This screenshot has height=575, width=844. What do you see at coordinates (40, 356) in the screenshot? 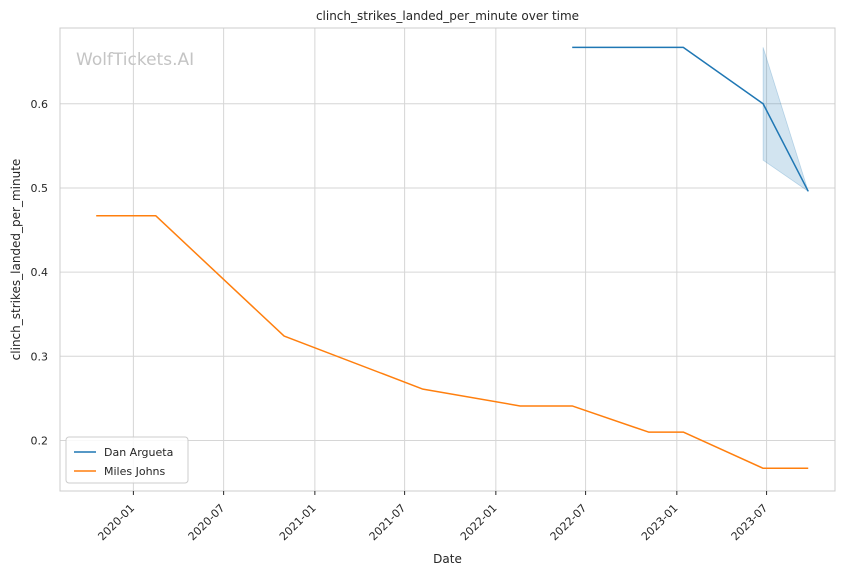
I see `y-tick-label: 0.3` at bounding box center [40, 356].